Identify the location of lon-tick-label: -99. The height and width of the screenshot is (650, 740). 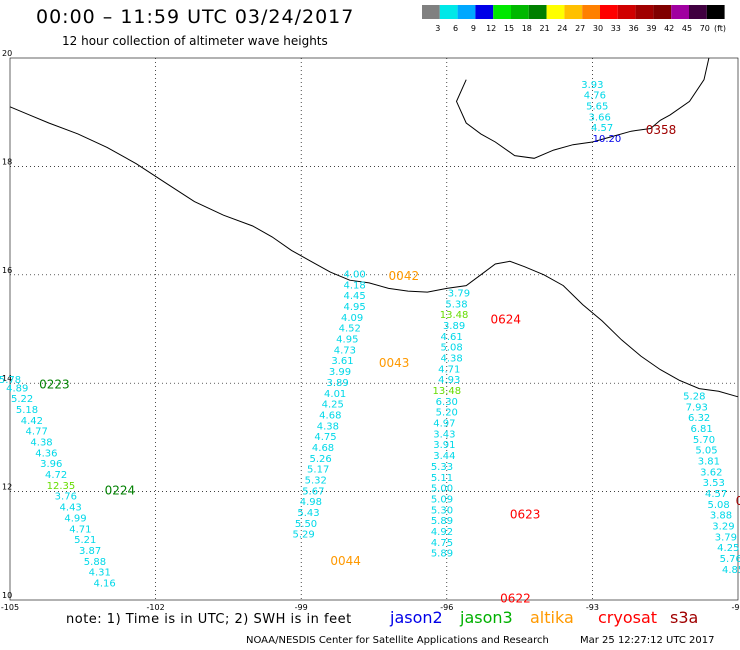
(301, 607).